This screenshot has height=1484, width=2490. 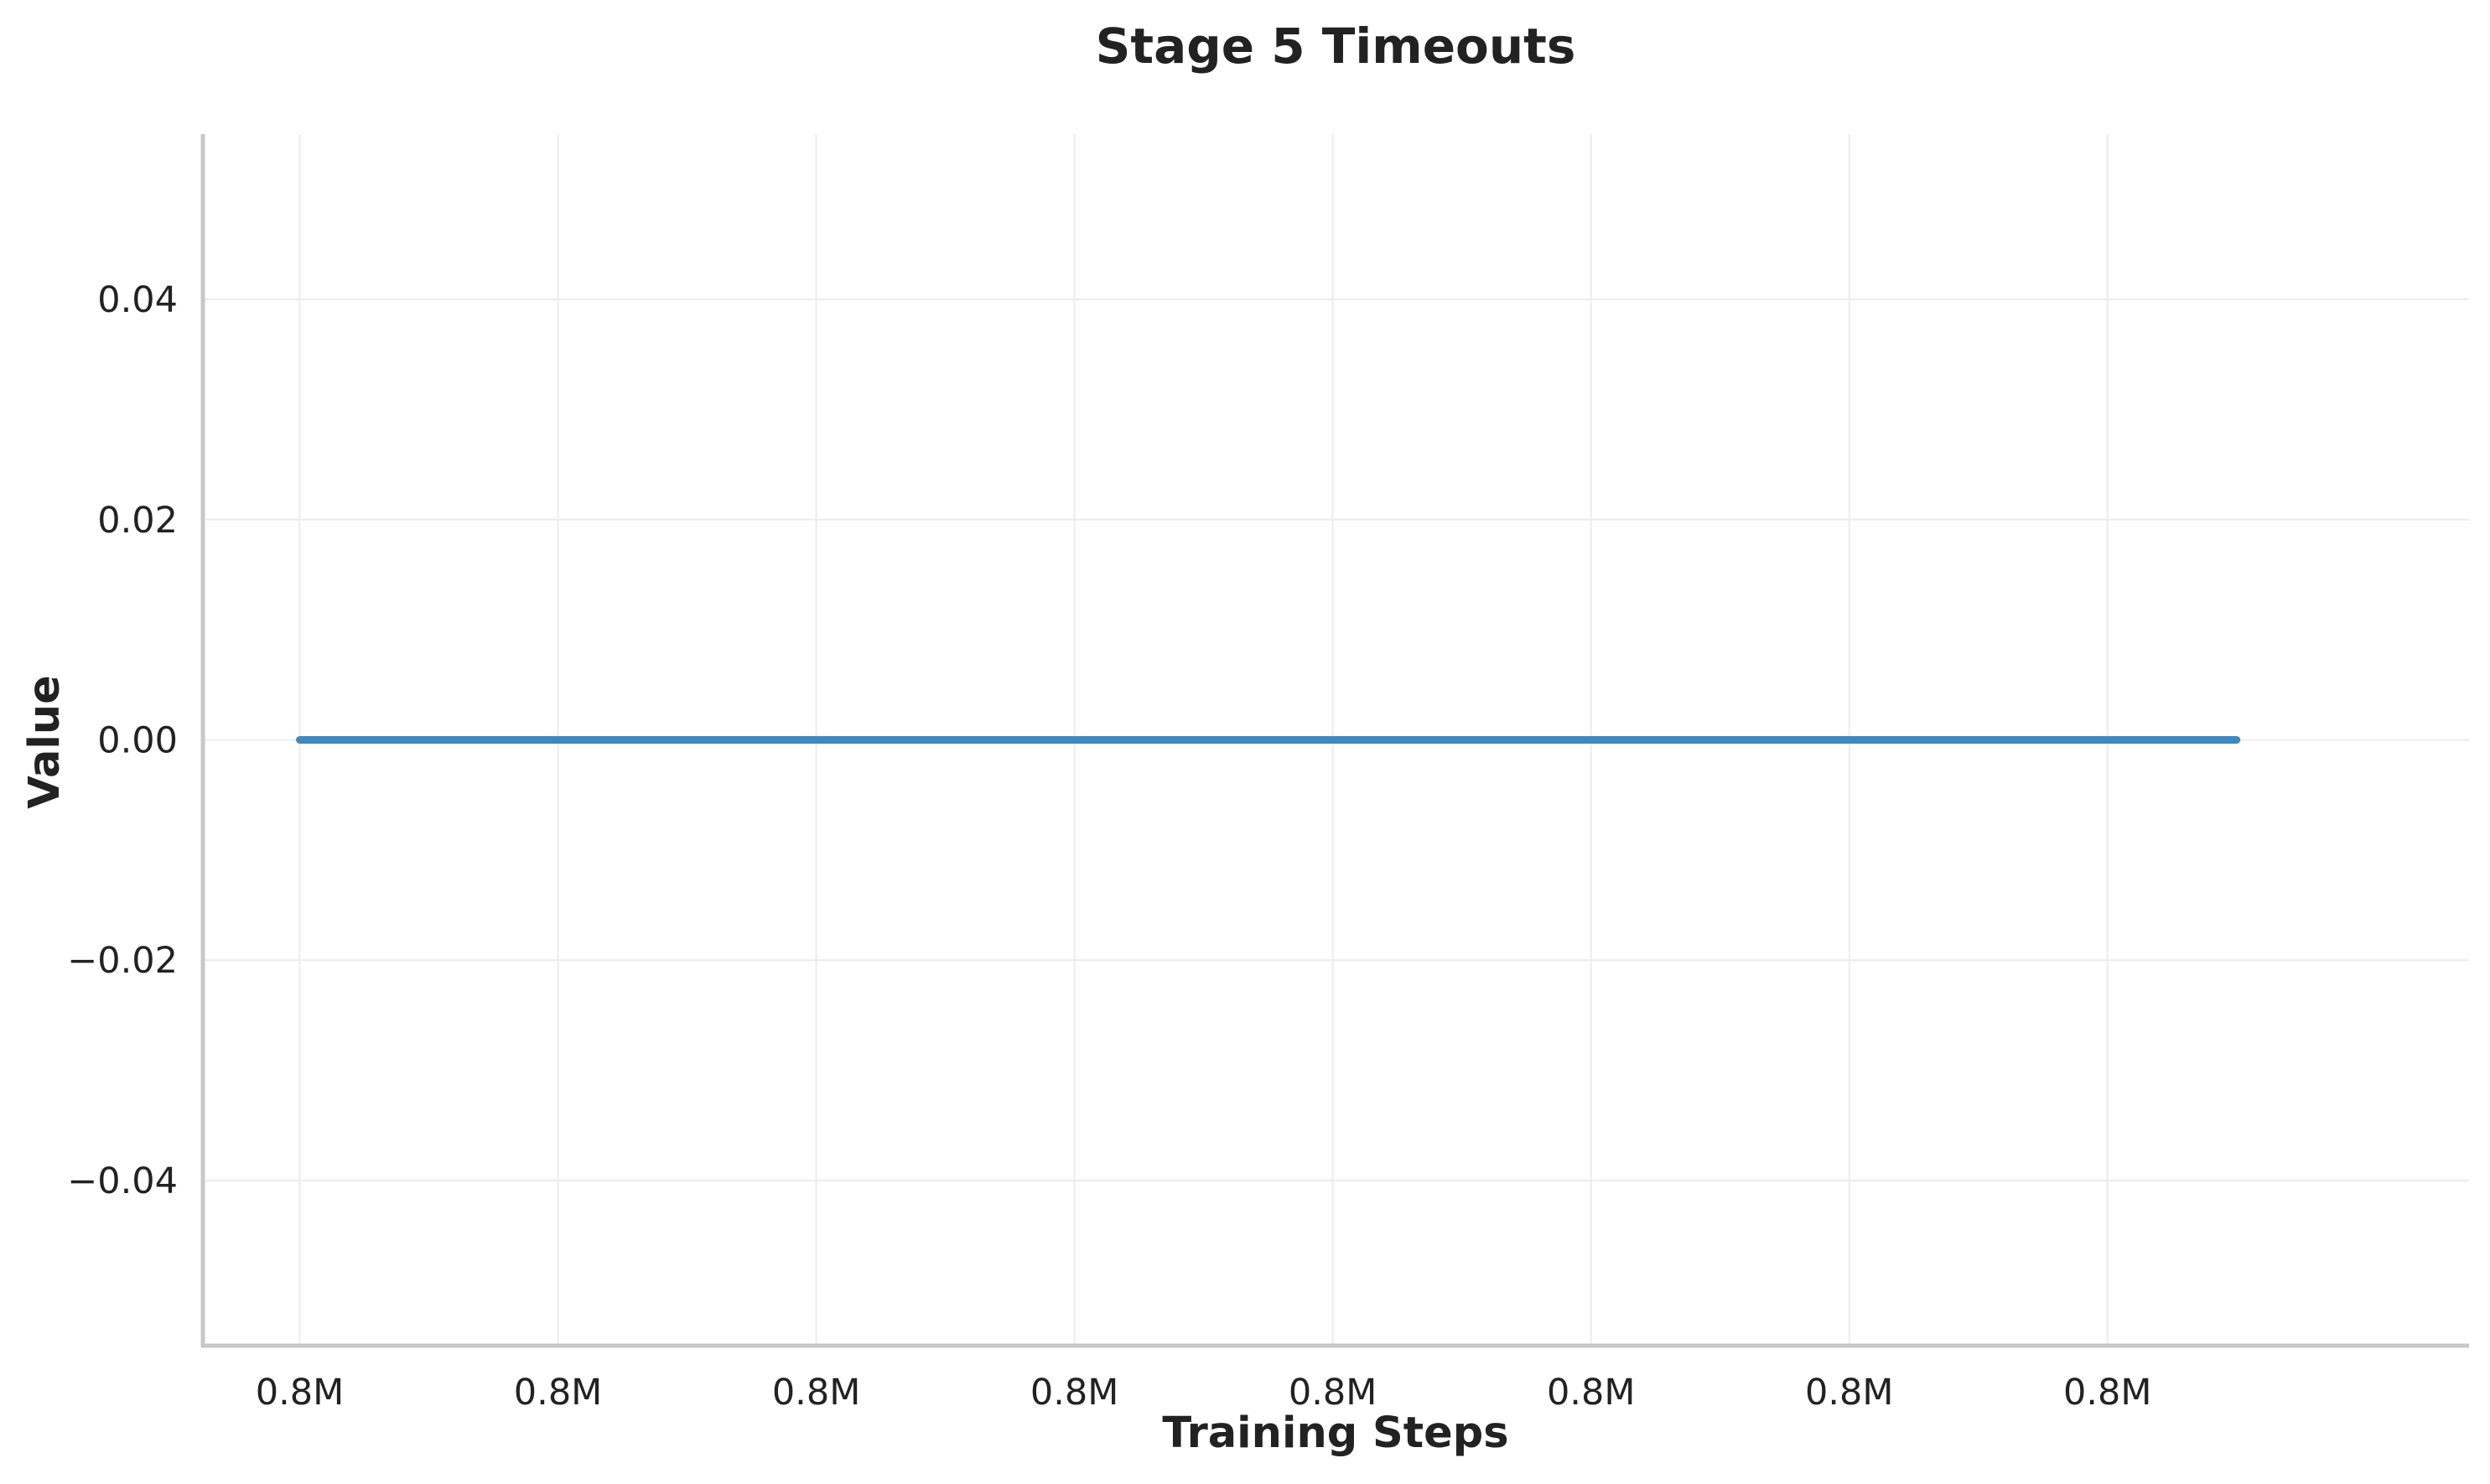 What do you see at coordinates (137, 521) in the screenshot?
I see `y-tick-label: 0.02` at bounding box center [137, 521].